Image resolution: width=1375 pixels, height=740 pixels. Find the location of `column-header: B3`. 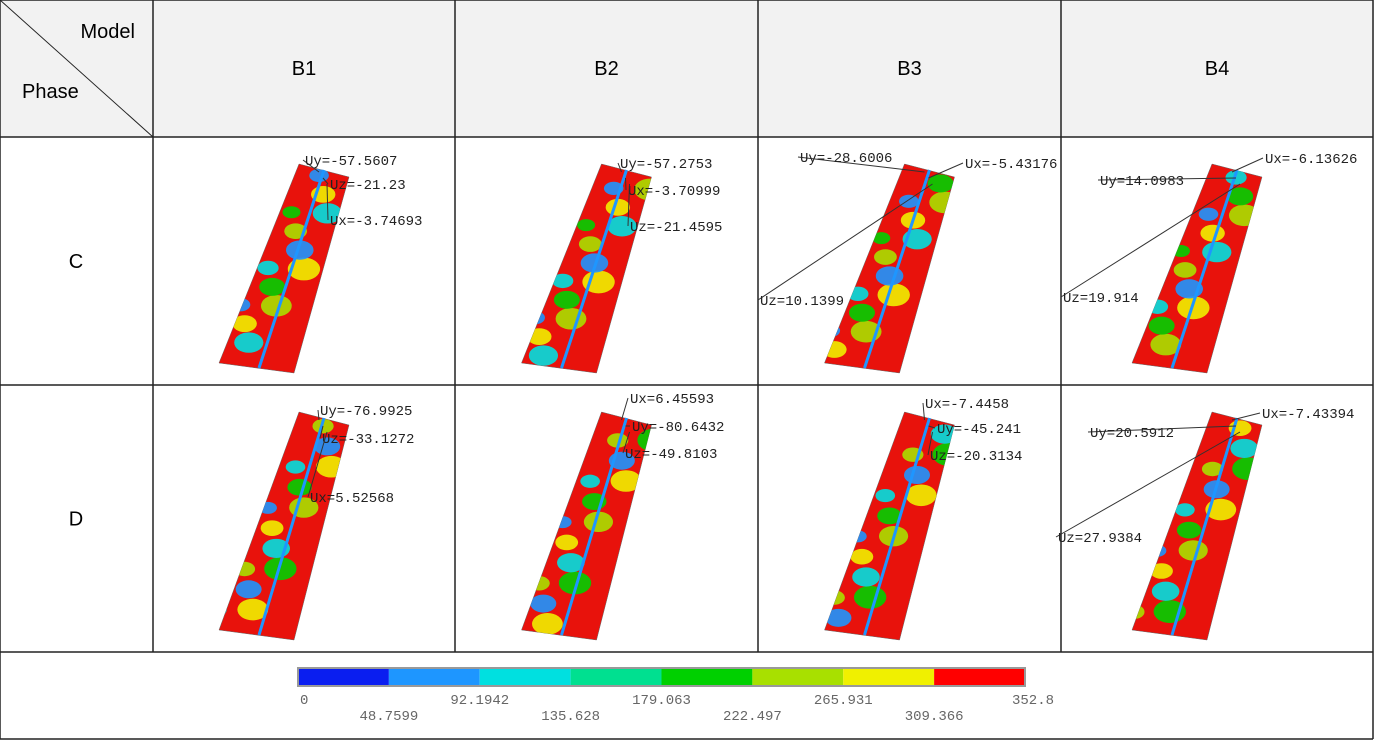

column-header: B3 is located at coordinates (909, 69).